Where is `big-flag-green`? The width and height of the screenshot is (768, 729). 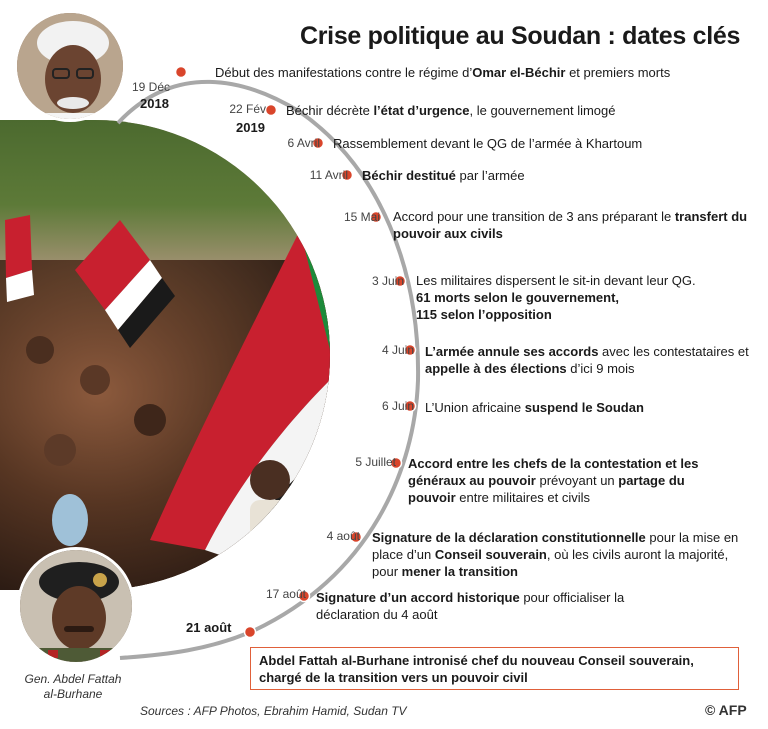 big-flag-green is located at coordinates (315, 285).